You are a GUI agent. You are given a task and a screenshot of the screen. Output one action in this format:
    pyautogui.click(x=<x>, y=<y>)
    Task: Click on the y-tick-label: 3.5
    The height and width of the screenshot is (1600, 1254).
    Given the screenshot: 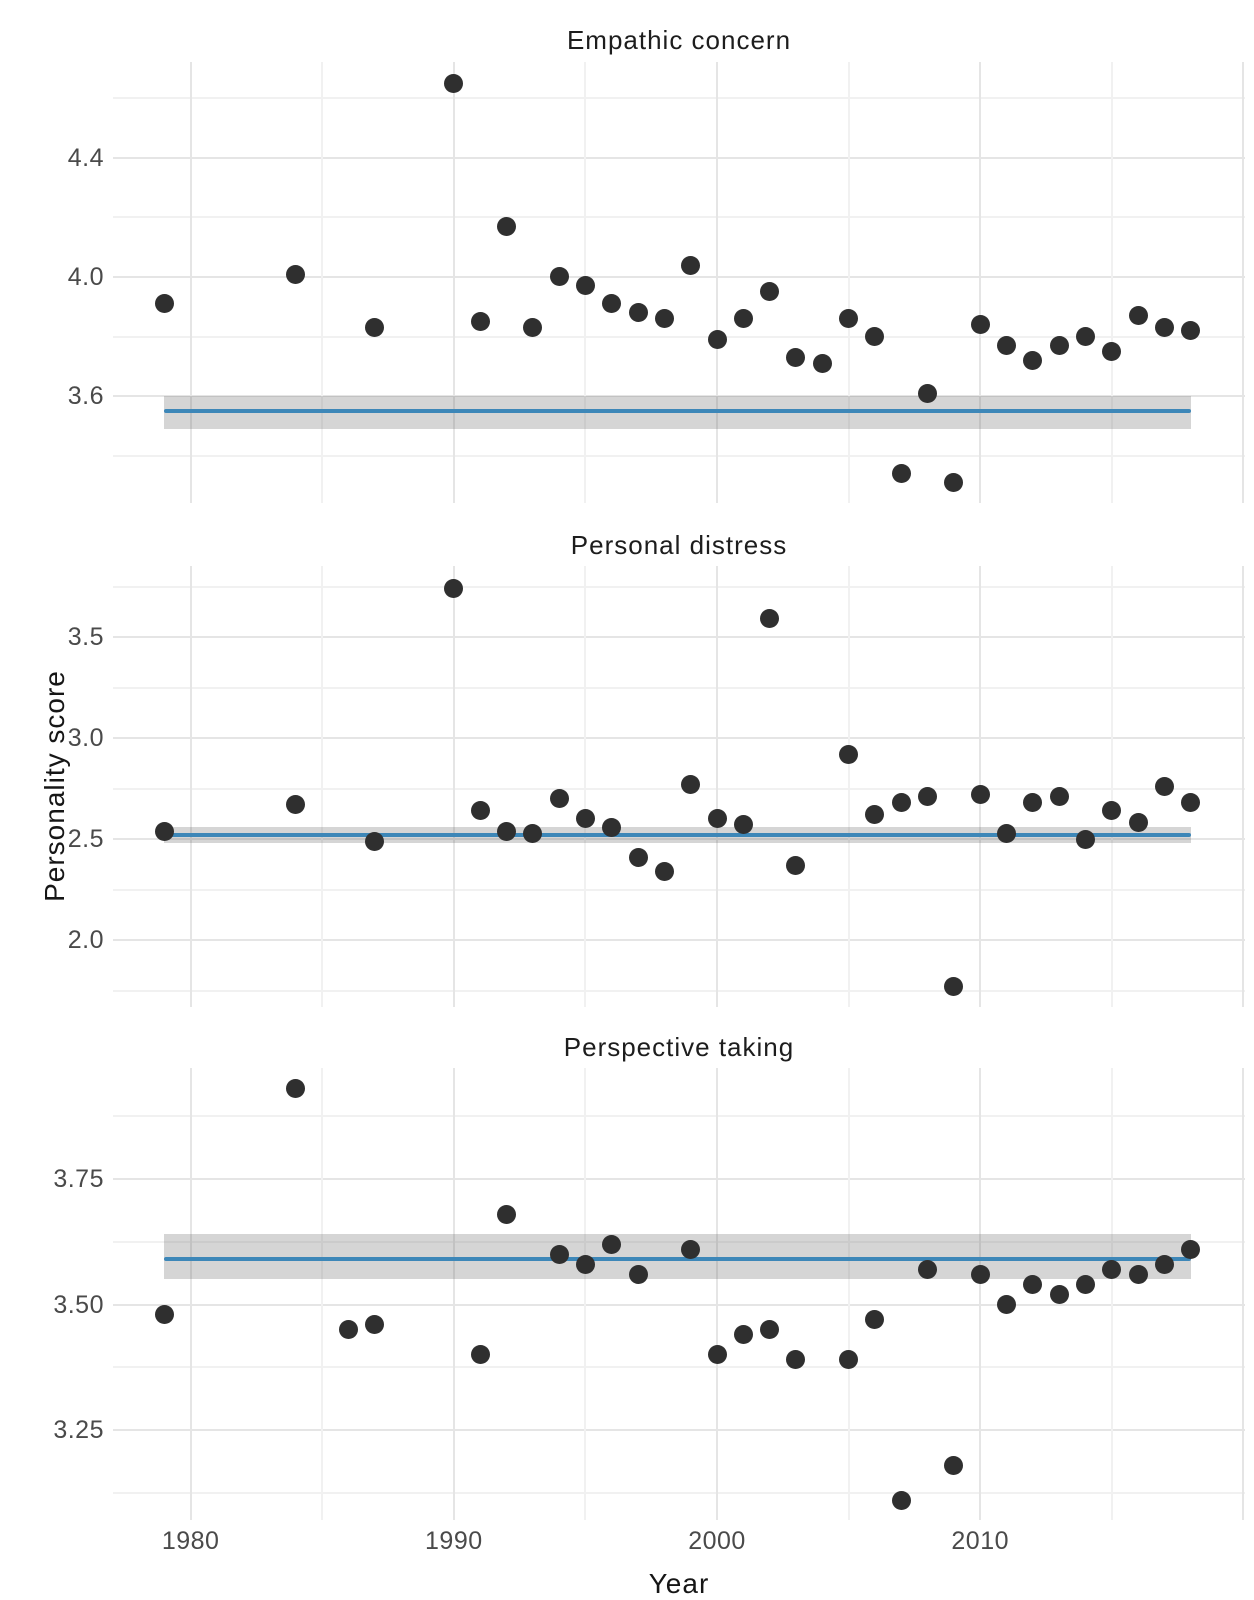 What is the action you would take?
    pyautogui.click(x=85, y=637)
    